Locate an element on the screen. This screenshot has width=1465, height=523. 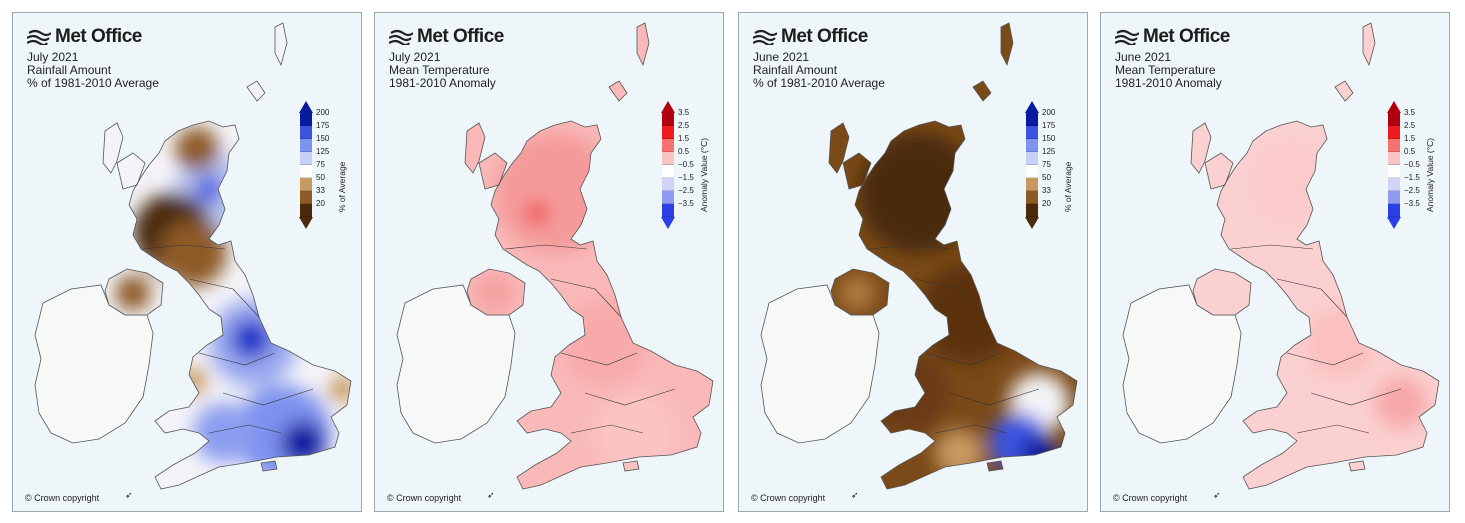
legend-tick-label: −1.5 is located at coordinates (686, 177).